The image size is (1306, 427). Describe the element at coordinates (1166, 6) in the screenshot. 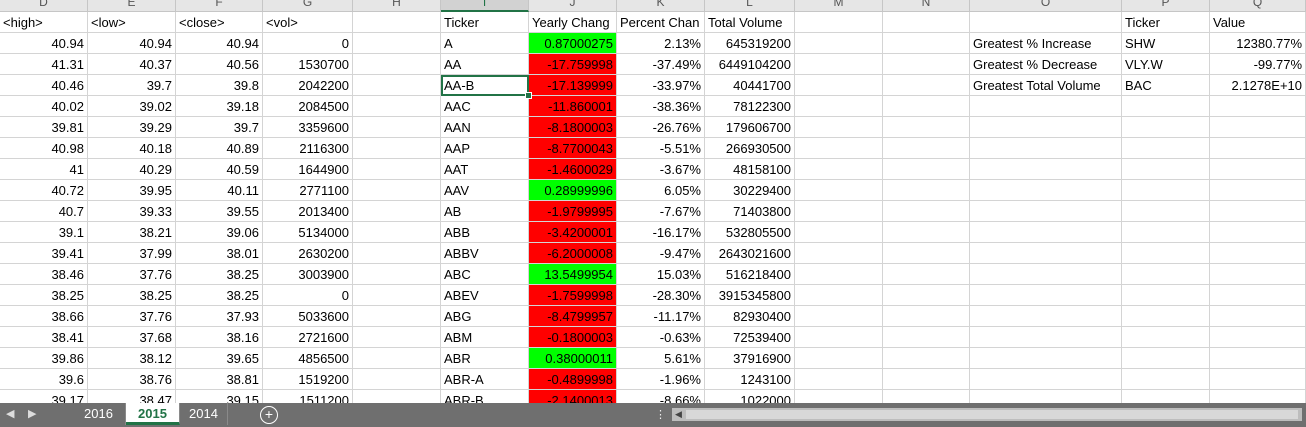

I see `column-header-p: P` at that location.